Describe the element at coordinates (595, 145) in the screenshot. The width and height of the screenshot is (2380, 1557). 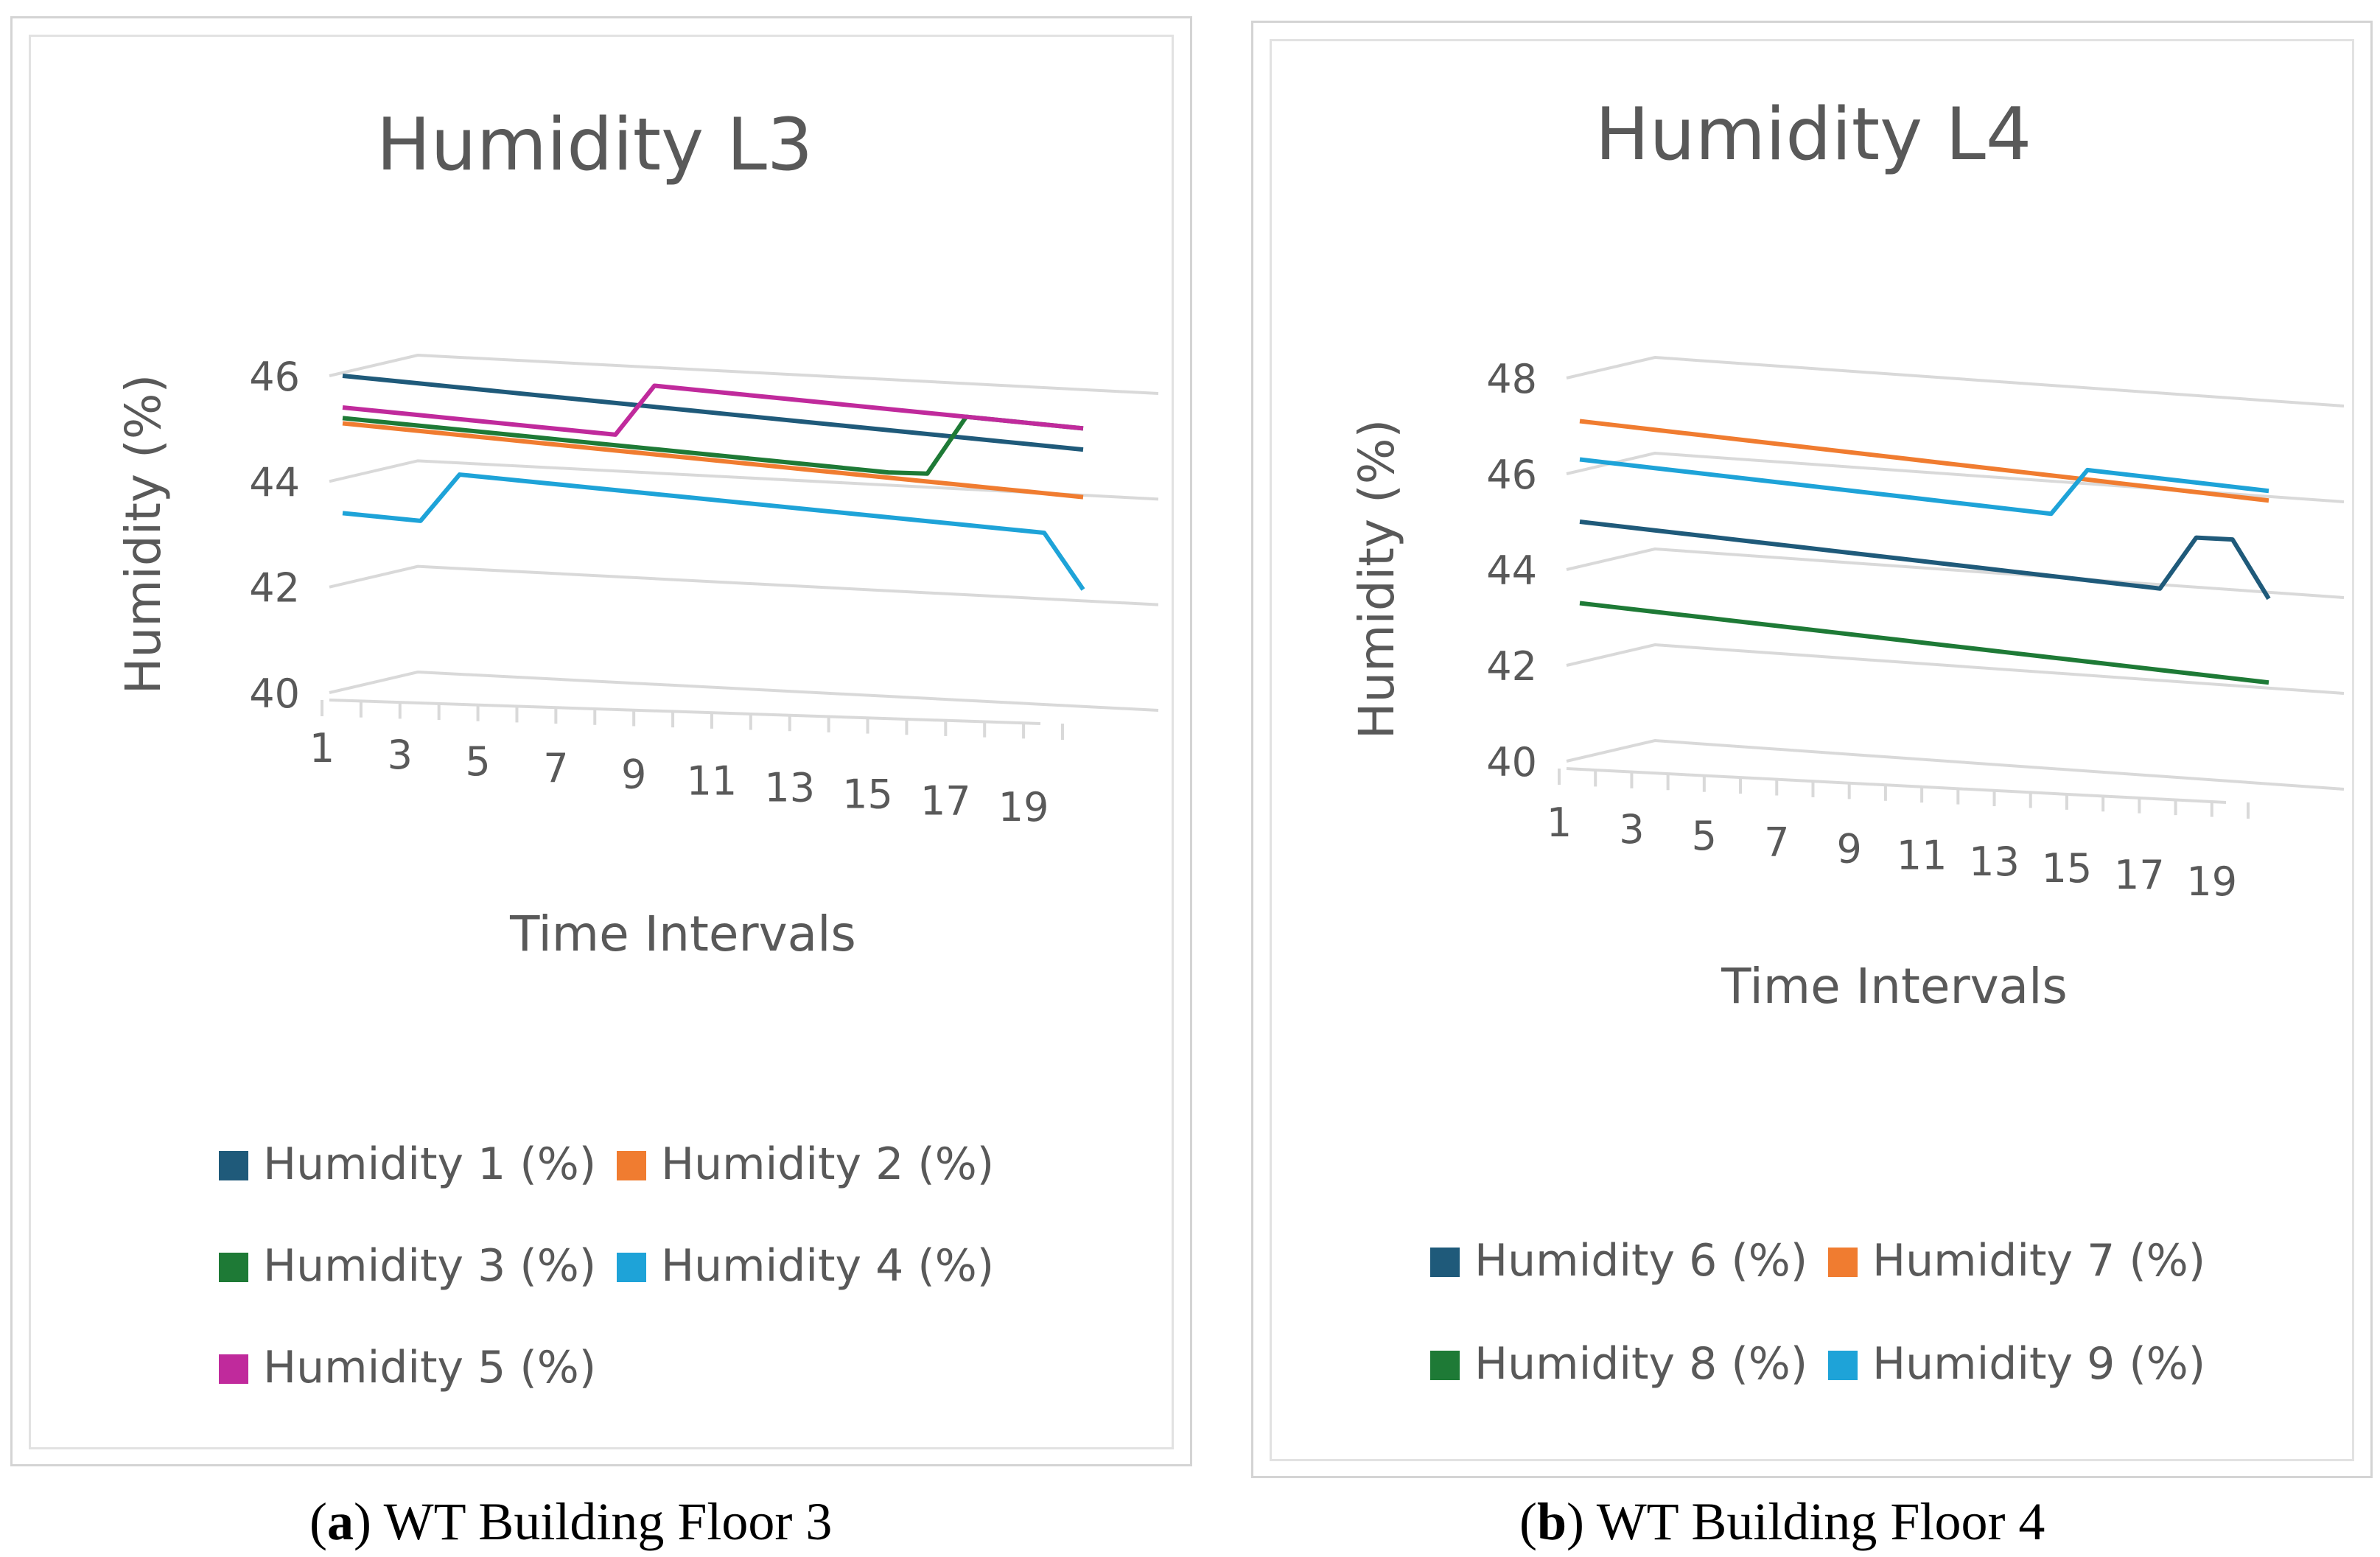
I see `chart-title: Humidity L3` at that location.